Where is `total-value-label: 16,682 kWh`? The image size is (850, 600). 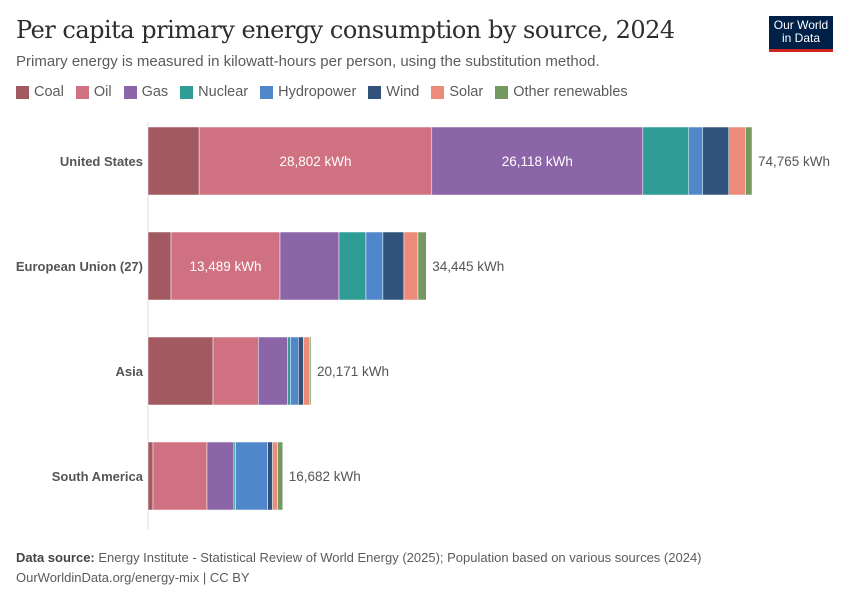 total-value-label: 16,682 kWh is located at coordinates (325, 476).